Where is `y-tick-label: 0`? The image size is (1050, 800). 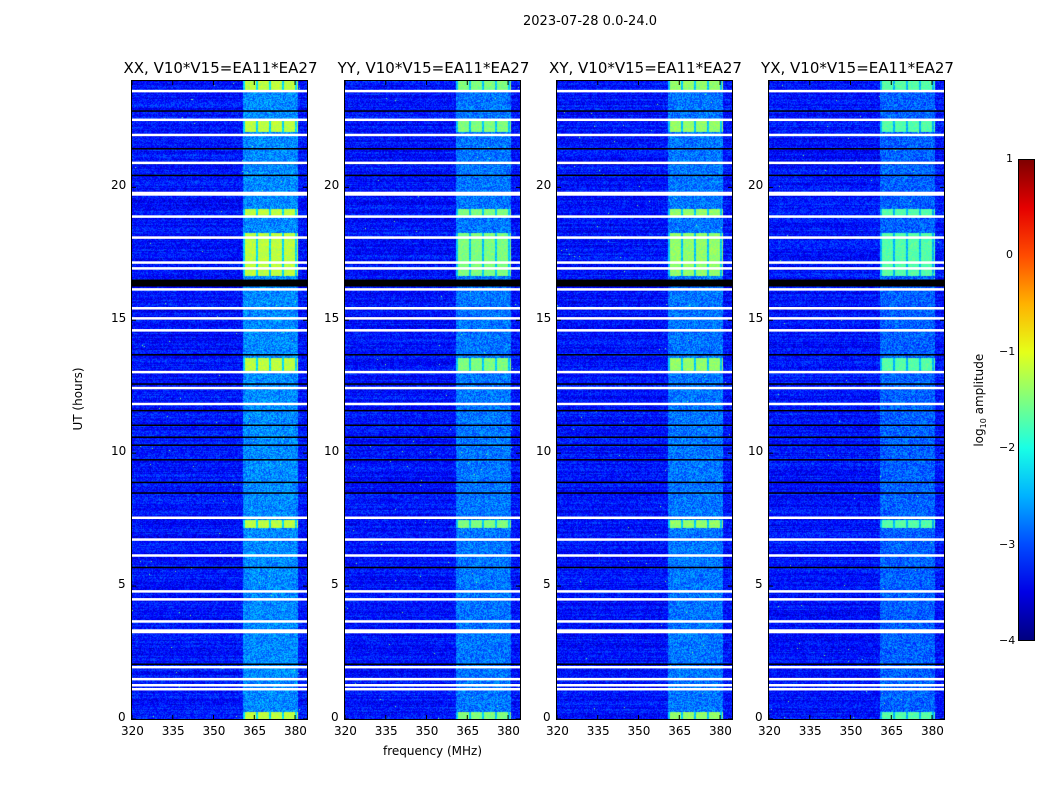
y-tick-label: 0 is located at coordinates (122, 717).